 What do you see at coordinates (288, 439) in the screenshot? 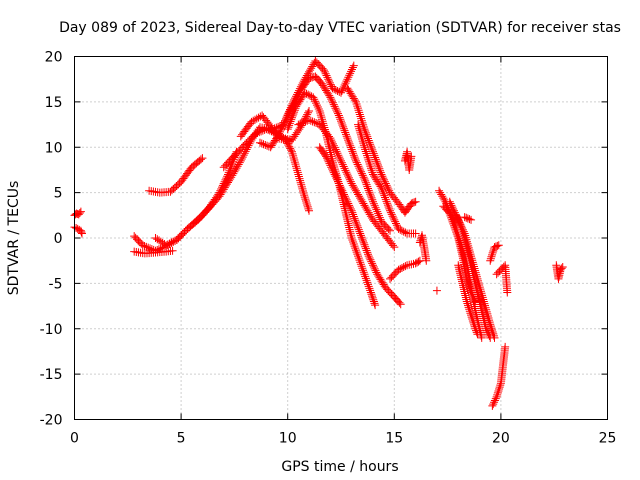
I see `x-tick-label: 10` at bounding box center [288, 439].